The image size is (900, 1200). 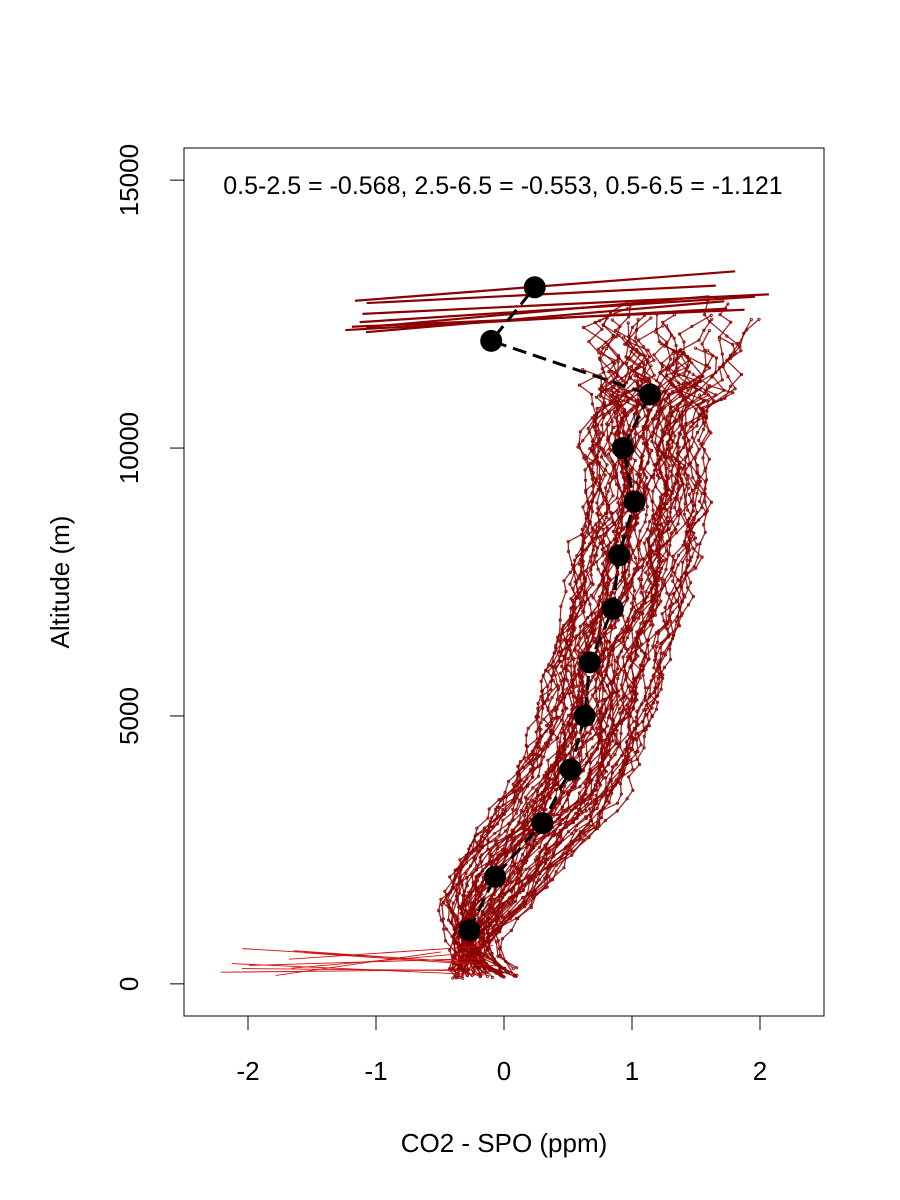 What do you see at coordinates (60, 582) in the screenshot?
I see `y-axis-title: Altitude (m)` at bounding box center [60, 582].